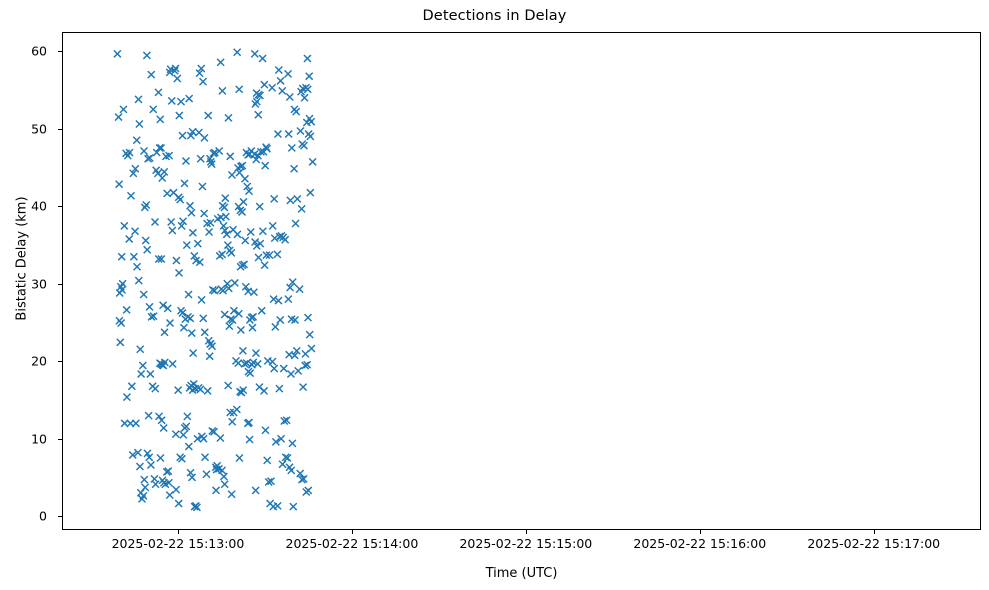  What do you see at coordinates (526, 543) in the screenshot?
I see `x-tick-label: 2025-02-22 15:15:00` at bounding box center [526, 543].